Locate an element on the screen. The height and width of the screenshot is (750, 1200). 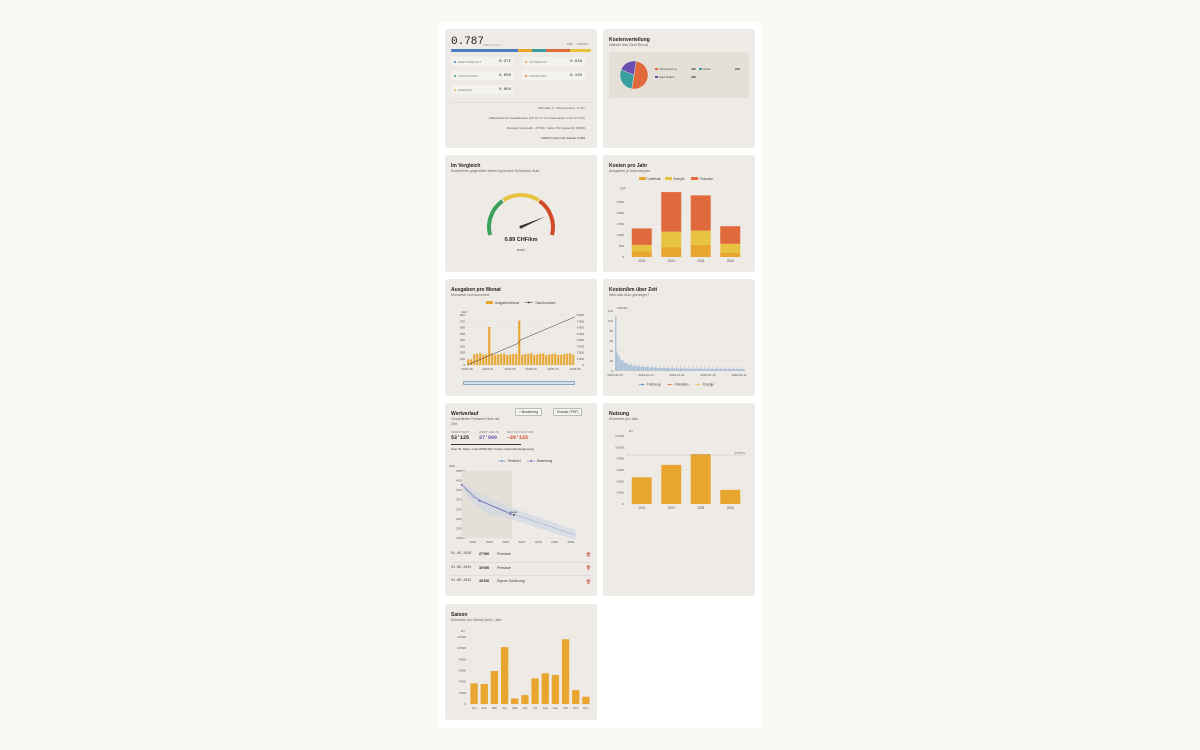
tco-unit: CHF pro 1 km is located at coordinates (492, 45).